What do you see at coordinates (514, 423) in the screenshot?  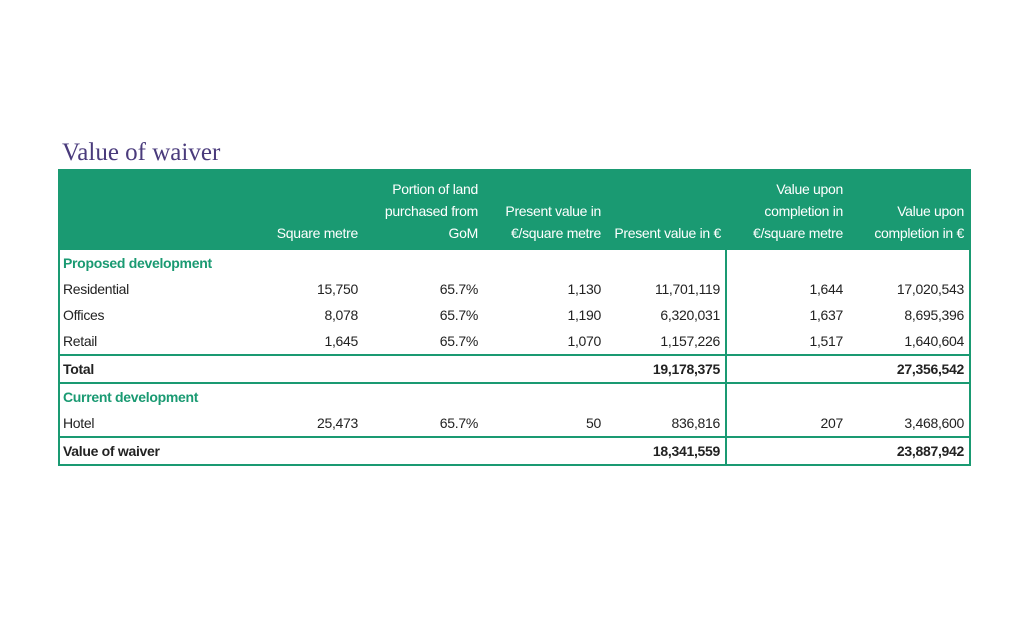 I see `table-row: Hotel 25,473 65.7% 50 836,816 207 3,468,600` at bounding box center [514, 423].